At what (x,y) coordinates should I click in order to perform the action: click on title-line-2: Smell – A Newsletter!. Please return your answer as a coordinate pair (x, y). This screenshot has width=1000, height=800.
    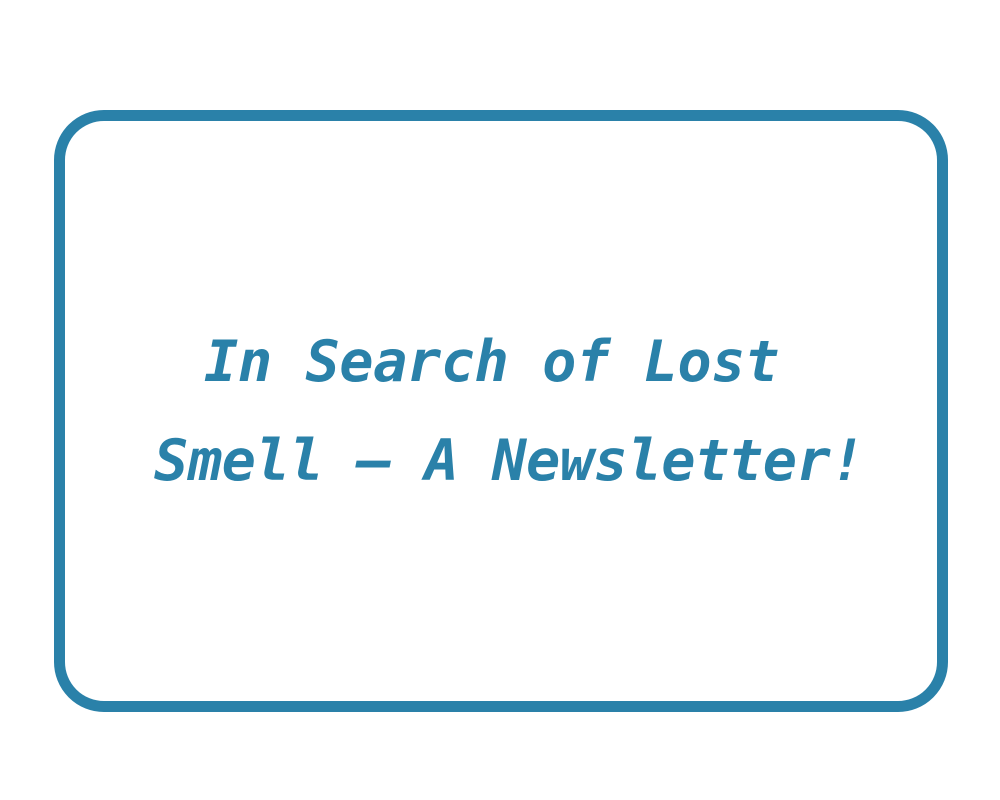
    Looking at the image, I should click on (509, 461).